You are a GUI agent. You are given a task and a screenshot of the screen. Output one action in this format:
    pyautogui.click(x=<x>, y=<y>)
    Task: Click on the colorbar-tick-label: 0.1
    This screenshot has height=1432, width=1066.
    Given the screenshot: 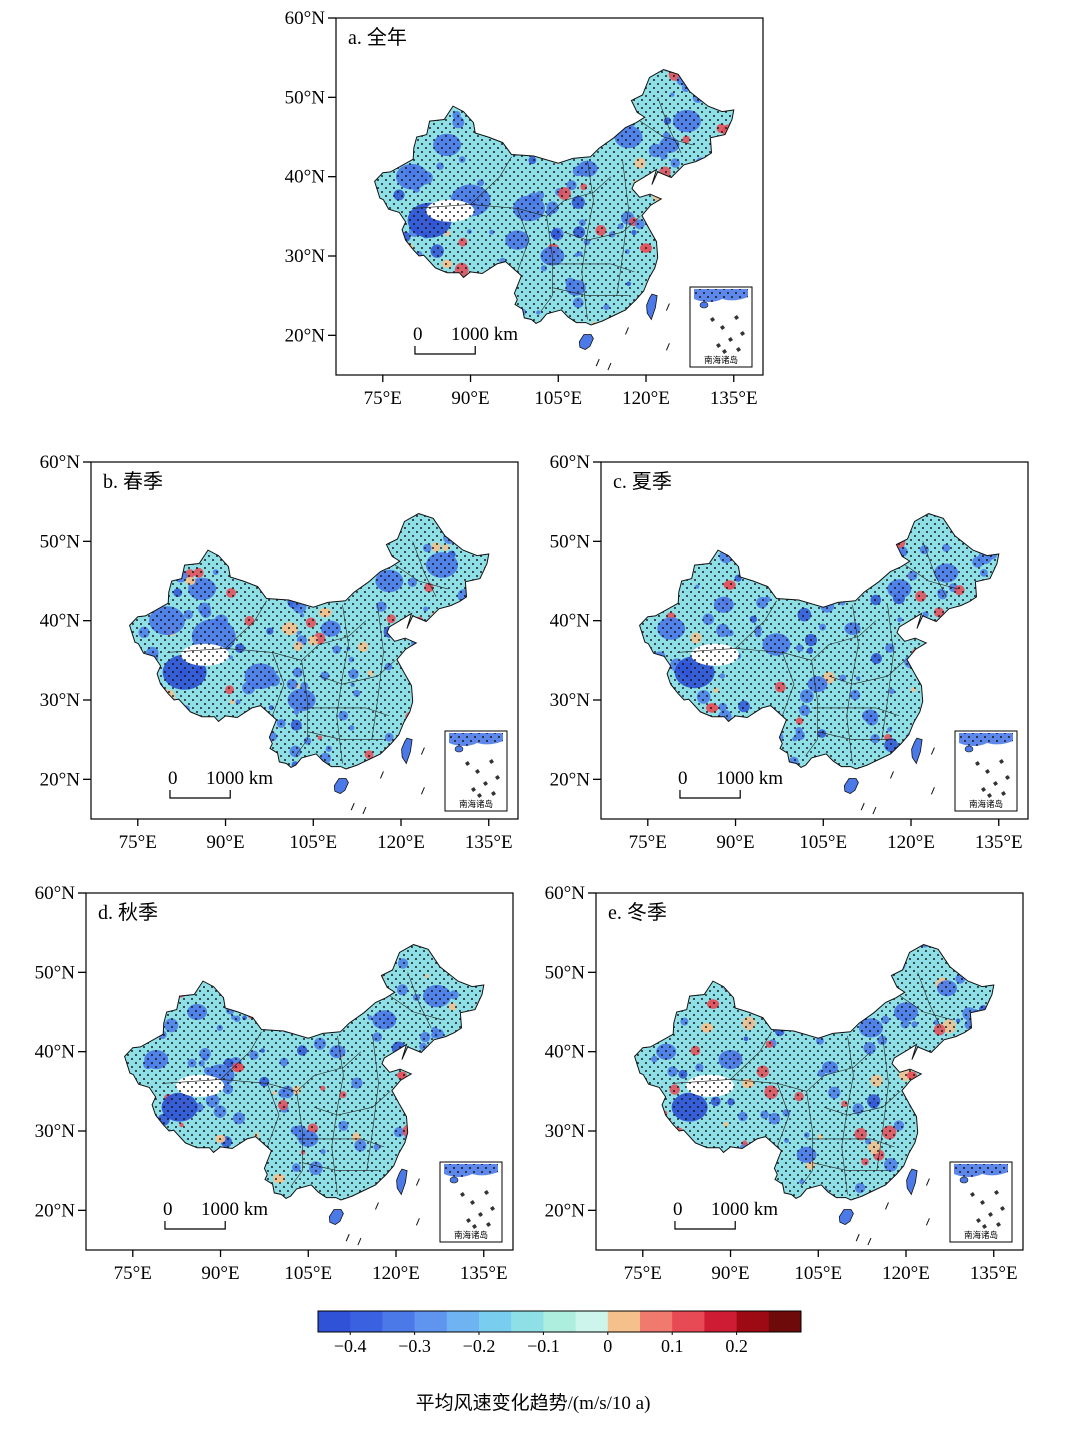 What is the action you would take?
    pyautogui.click(x=672, y=1346)
    